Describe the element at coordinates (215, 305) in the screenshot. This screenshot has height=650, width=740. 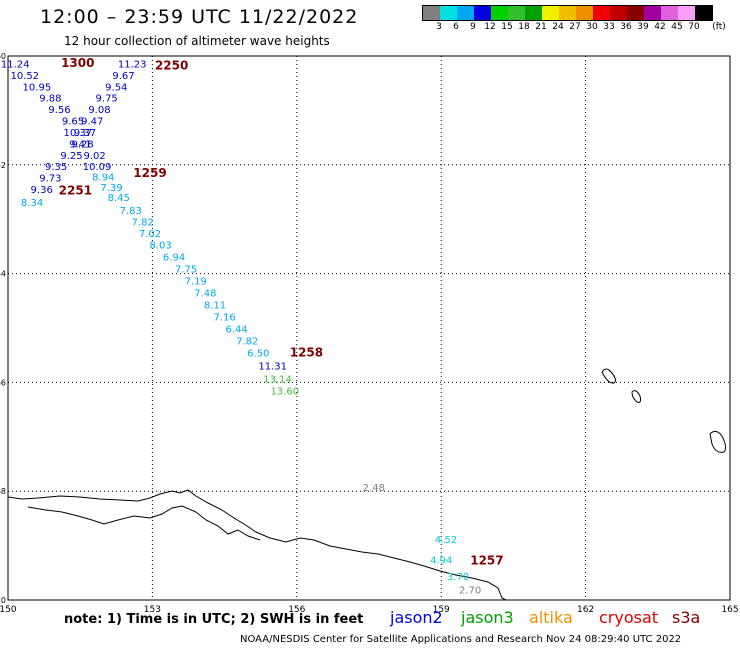
I see `wave-height-point: 8.11` at that location.